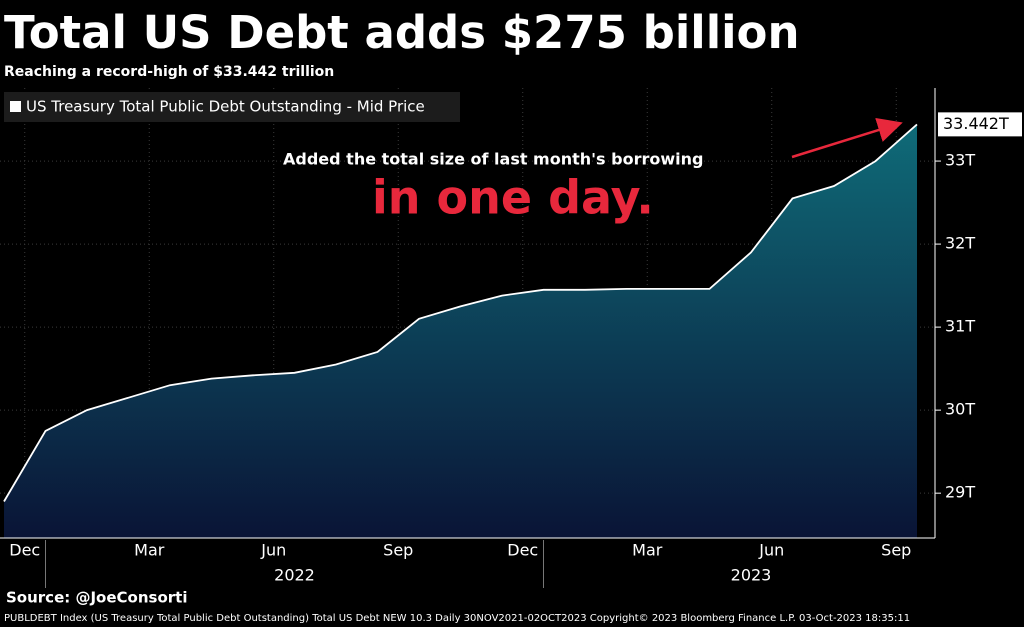 The height and width of the screenshot is (627, 1024). Describe the element at coordinates (960, 160) in the screenshot. I see `y-tick-label: 33T` at that location.